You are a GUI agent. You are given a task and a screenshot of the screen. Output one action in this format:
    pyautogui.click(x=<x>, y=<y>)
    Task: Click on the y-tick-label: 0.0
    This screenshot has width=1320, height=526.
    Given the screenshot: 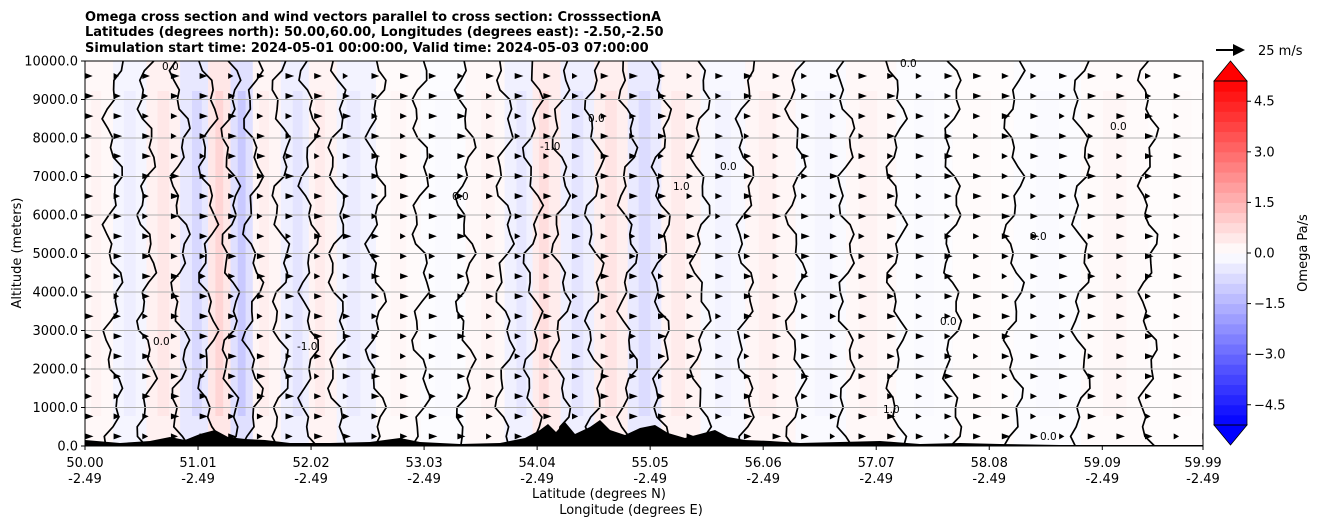 What is the action you would take?
    pyautogui.click(x=67, y=447)
    